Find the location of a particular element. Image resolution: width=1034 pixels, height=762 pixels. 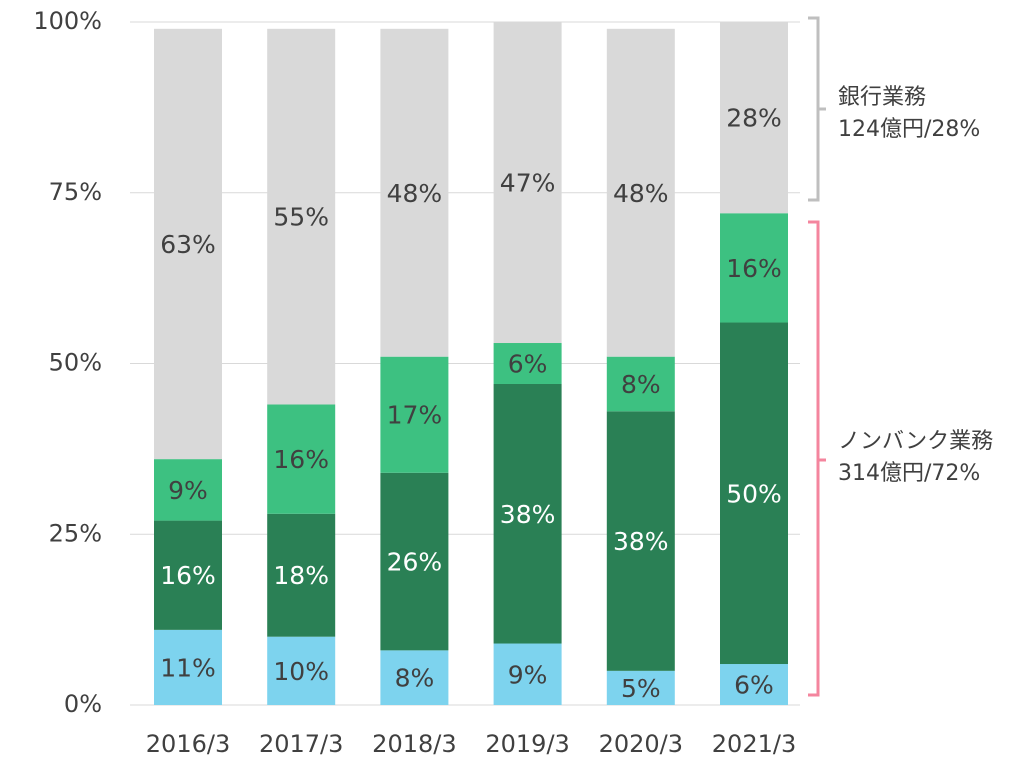

data-label: 50% is located at coordinates (754, 493).